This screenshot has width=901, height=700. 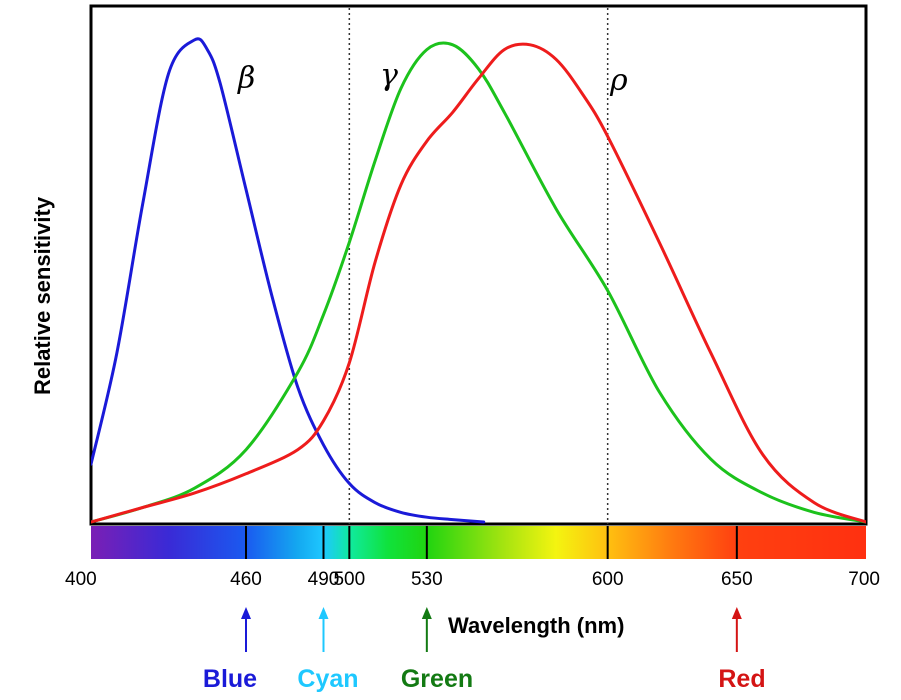 I want to click on series-label-rho: ρ, so click(x=618, y=80).